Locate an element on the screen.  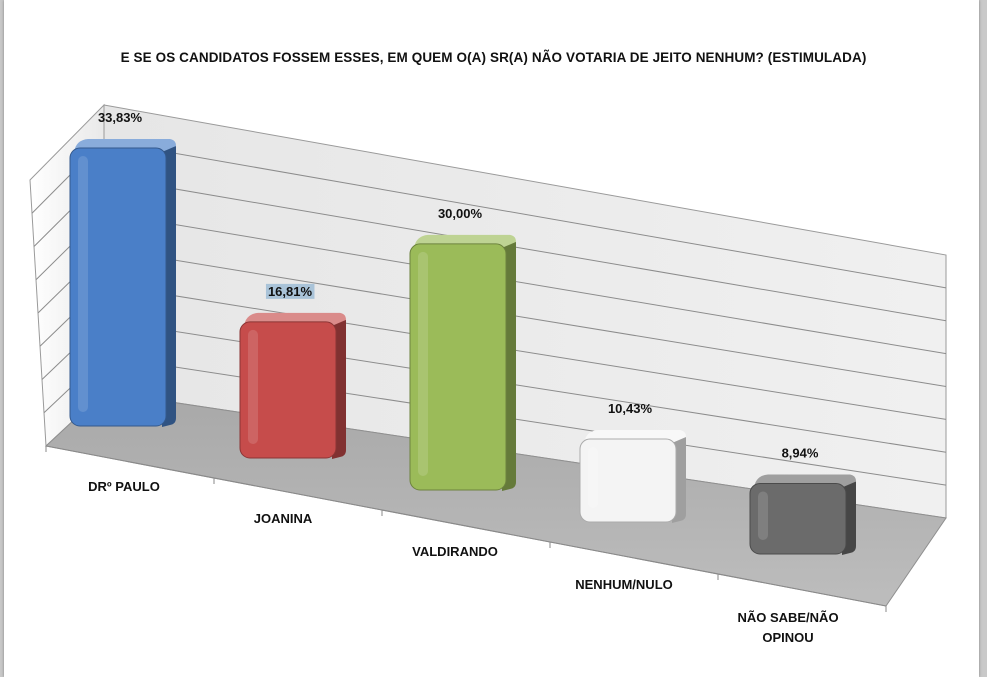
value-label-highlight is located at coordinates (290, 291).